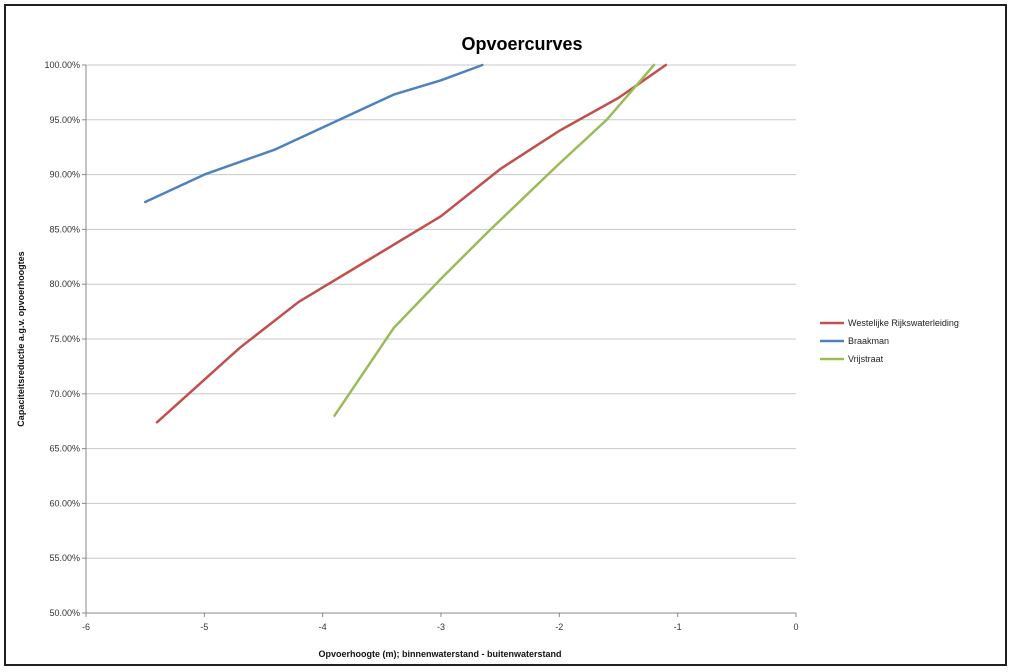  Describe the element at coordinates (866, 359) in the screenshot. I see `legend-label-2: Vrijstraat` at that location.